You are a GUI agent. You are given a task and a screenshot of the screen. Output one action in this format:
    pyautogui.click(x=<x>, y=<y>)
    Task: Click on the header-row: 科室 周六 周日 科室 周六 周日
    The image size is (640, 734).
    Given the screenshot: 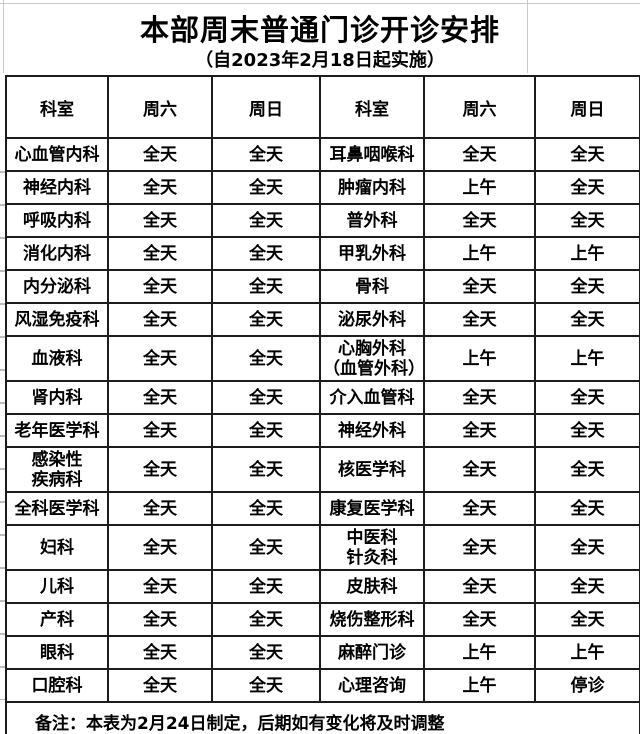 What is the action you would take?
    pyautogui.click(x=322, y=107)
    